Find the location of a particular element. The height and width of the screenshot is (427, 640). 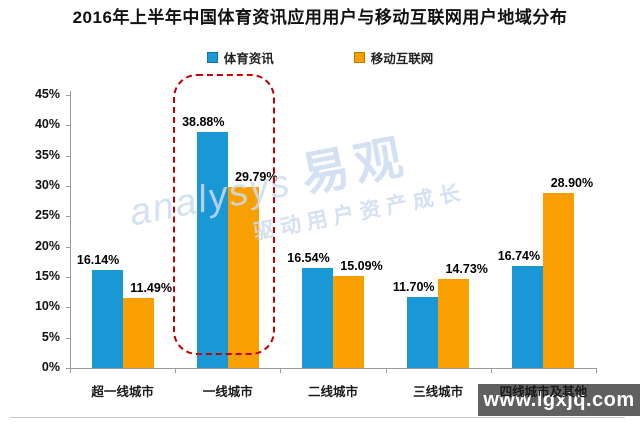

legend: 体育资讯 移动互联网 is located at coordinates (320, 57).